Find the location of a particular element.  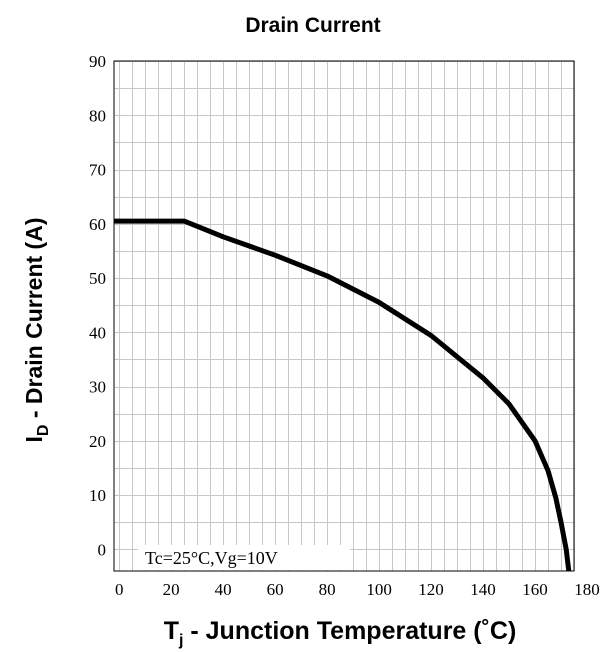

x-tick-label: 20 is located at coordinates (171, 589).